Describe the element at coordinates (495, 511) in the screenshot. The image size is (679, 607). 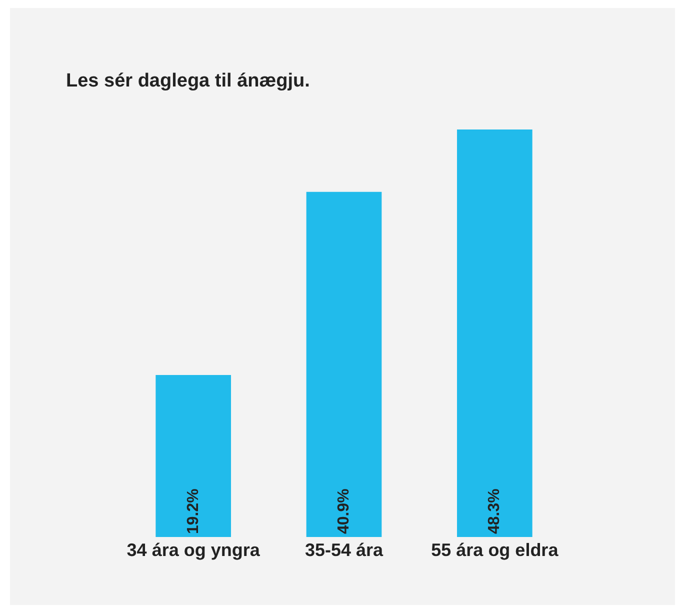
I see `data-label: 48.3%` at that location.